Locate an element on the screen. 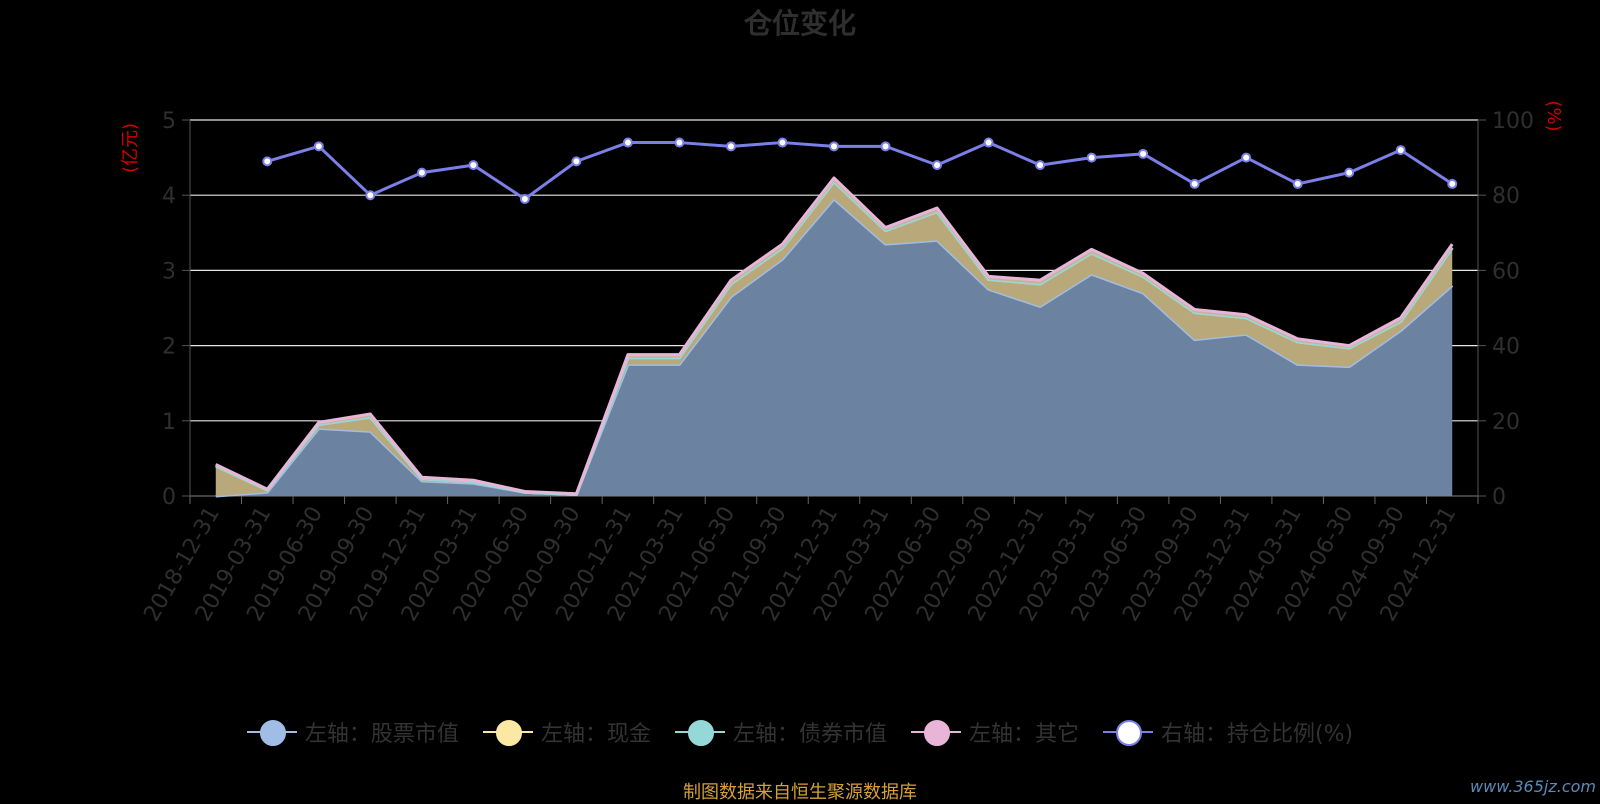 The width and height of the screenshot is (1600, 804). legend-label: 左轴：其它 is located at coordinates (1023, 734).